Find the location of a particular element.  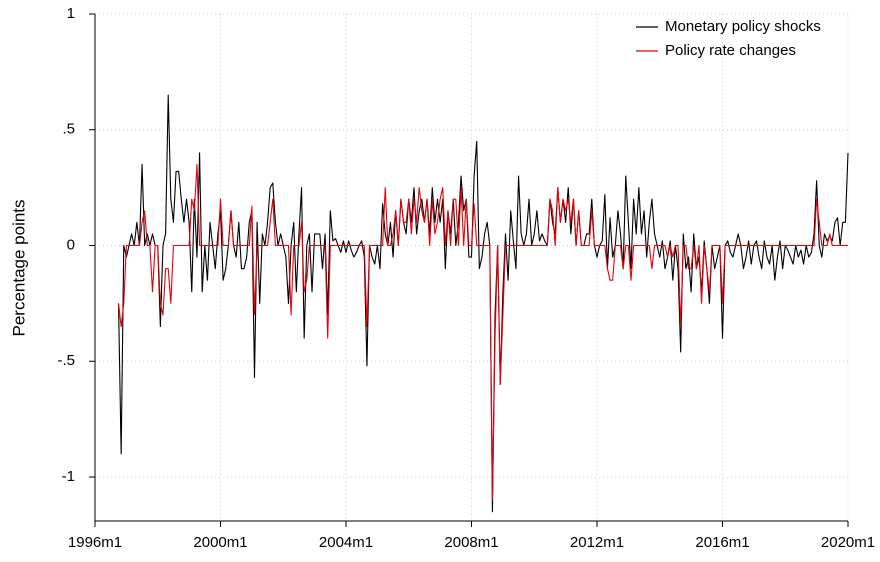

x-tick-label: 2000m1 is located at coordinates (220, 542).